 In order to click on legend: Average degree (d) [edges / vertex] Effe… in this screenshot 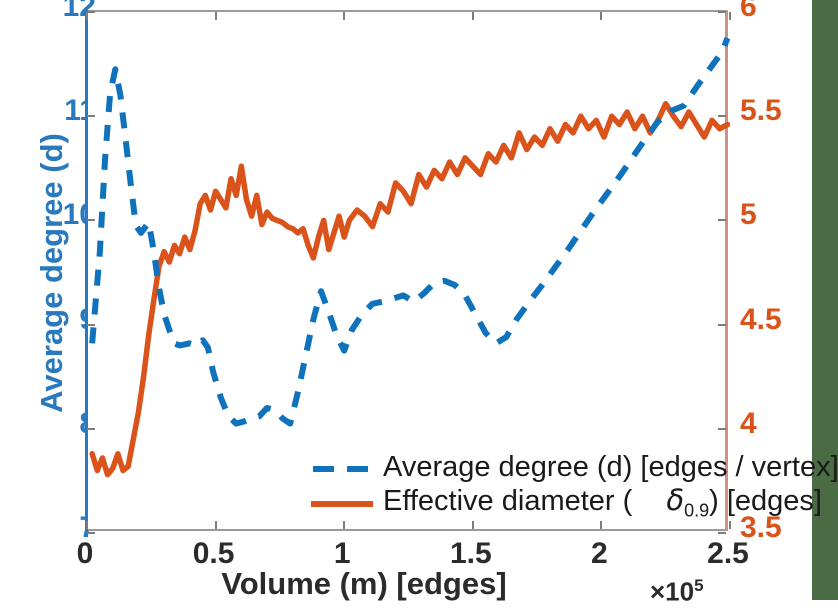, I will do `click(573, 485)`.